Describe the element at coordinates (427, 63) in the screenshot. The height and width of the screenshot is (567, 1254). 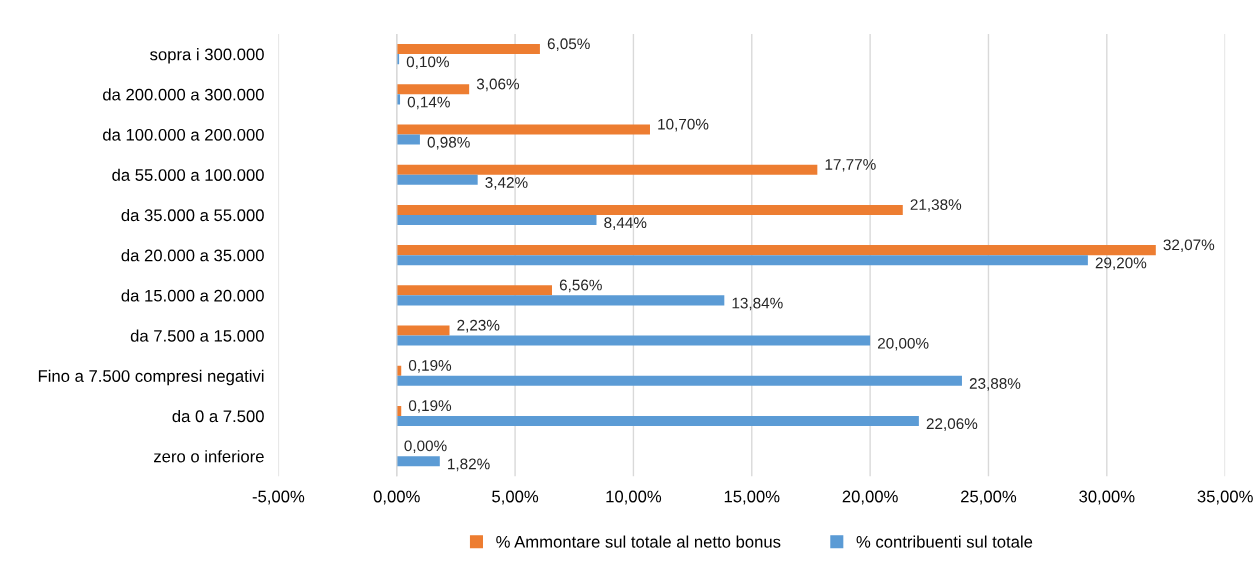
I see `data-label: 0,10%` at that location.